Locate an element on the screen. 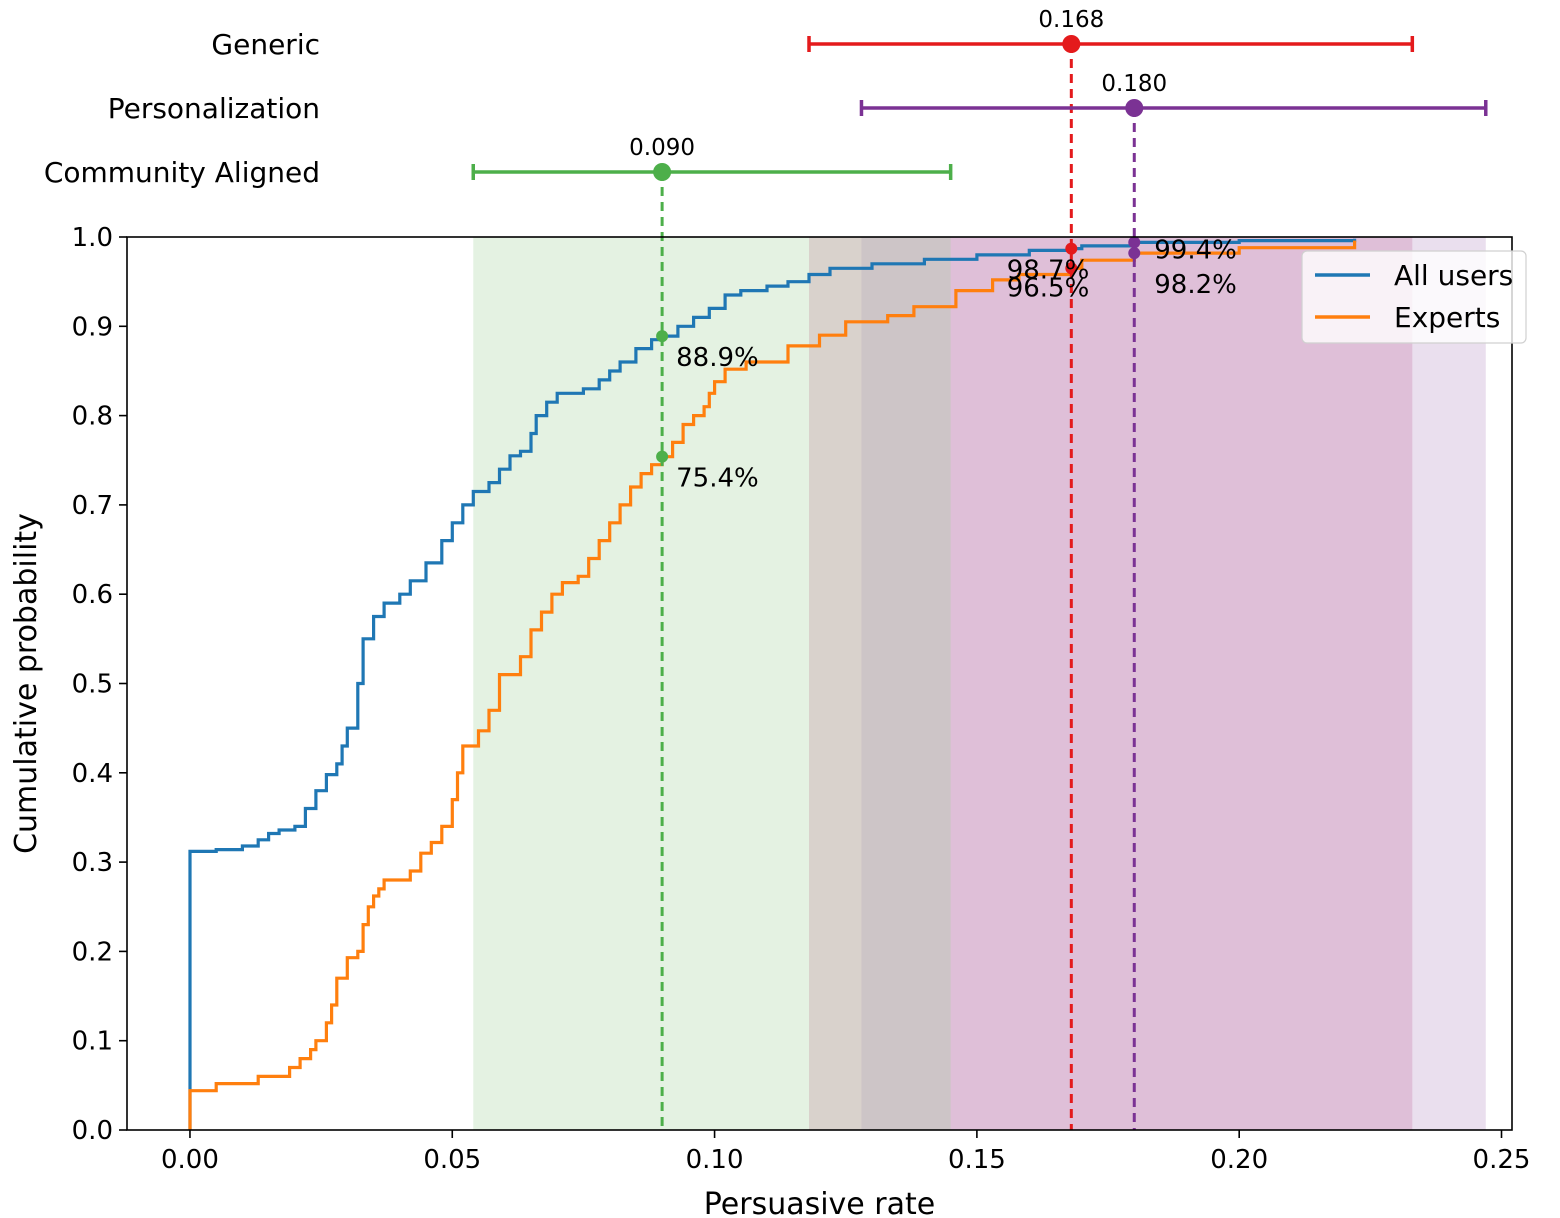 The height and width of the screenshot is (1218, 1560). y-axis-title: Cumulative probability is located at coordinates (26, 683).